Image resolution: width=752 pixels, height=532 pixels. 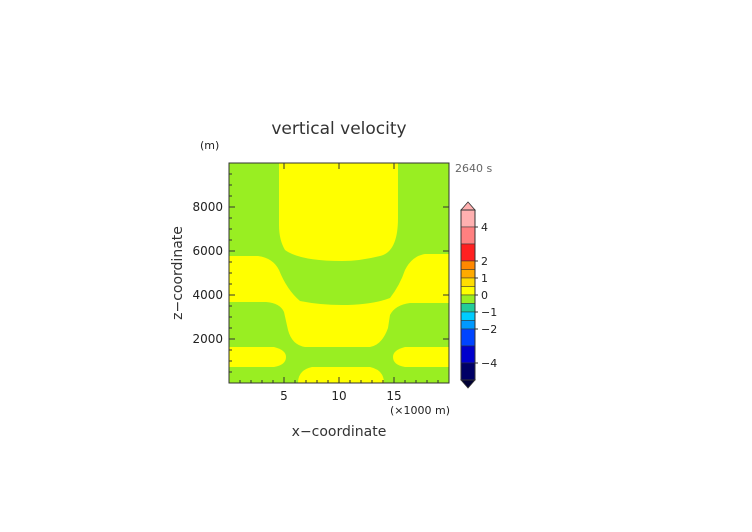 What do you see at coordinates (338, 212) in the screenshot?
I see `upper-positive-region` at bounding box center [338, 212].